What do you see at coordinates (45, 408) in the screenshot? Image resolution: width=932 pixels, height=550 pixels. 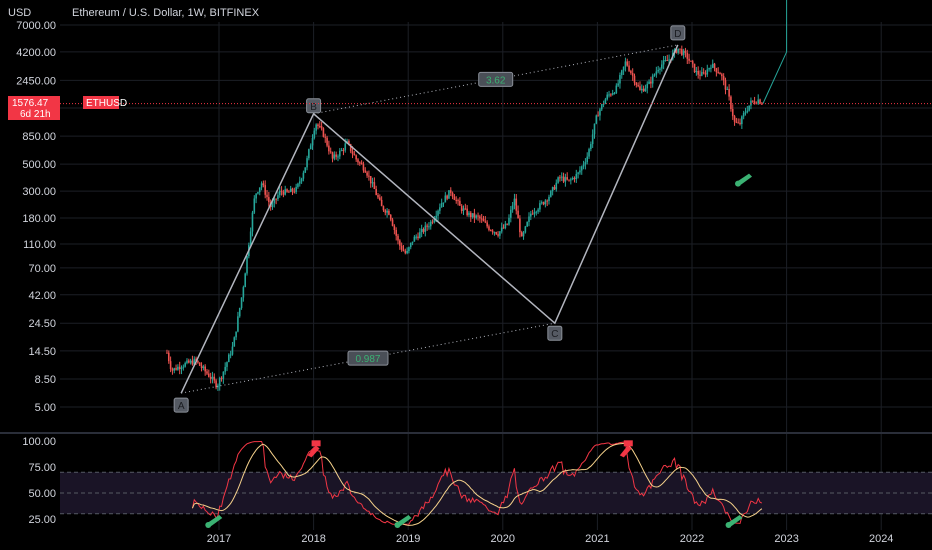 I see `price-tick-label: 5.00` at bounding box center [45, 408].